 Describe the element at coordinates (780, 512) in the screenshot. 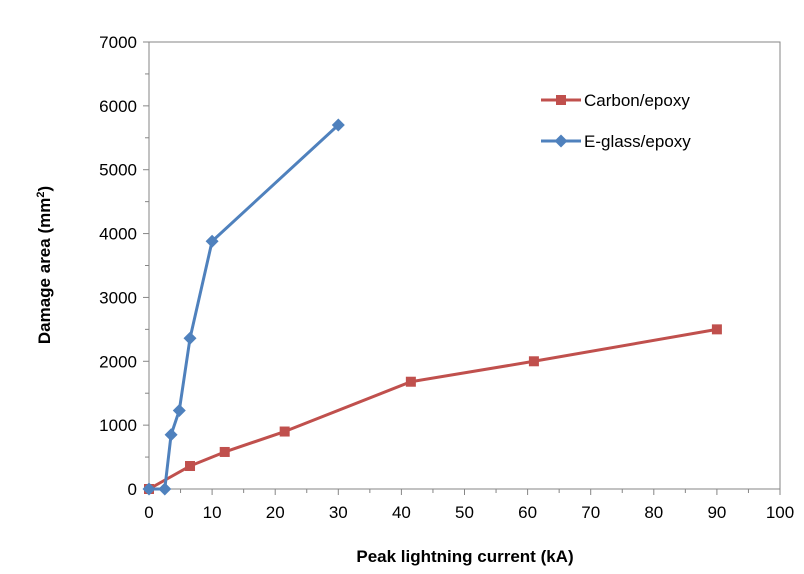

I see `x-tick-label: 100` at that location.